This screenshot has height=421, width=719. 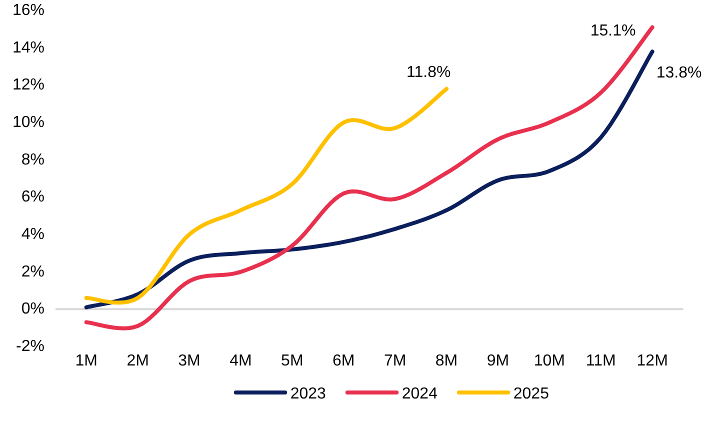 I want to click on y-tick-label: 8%, so click(x=32, y=159).